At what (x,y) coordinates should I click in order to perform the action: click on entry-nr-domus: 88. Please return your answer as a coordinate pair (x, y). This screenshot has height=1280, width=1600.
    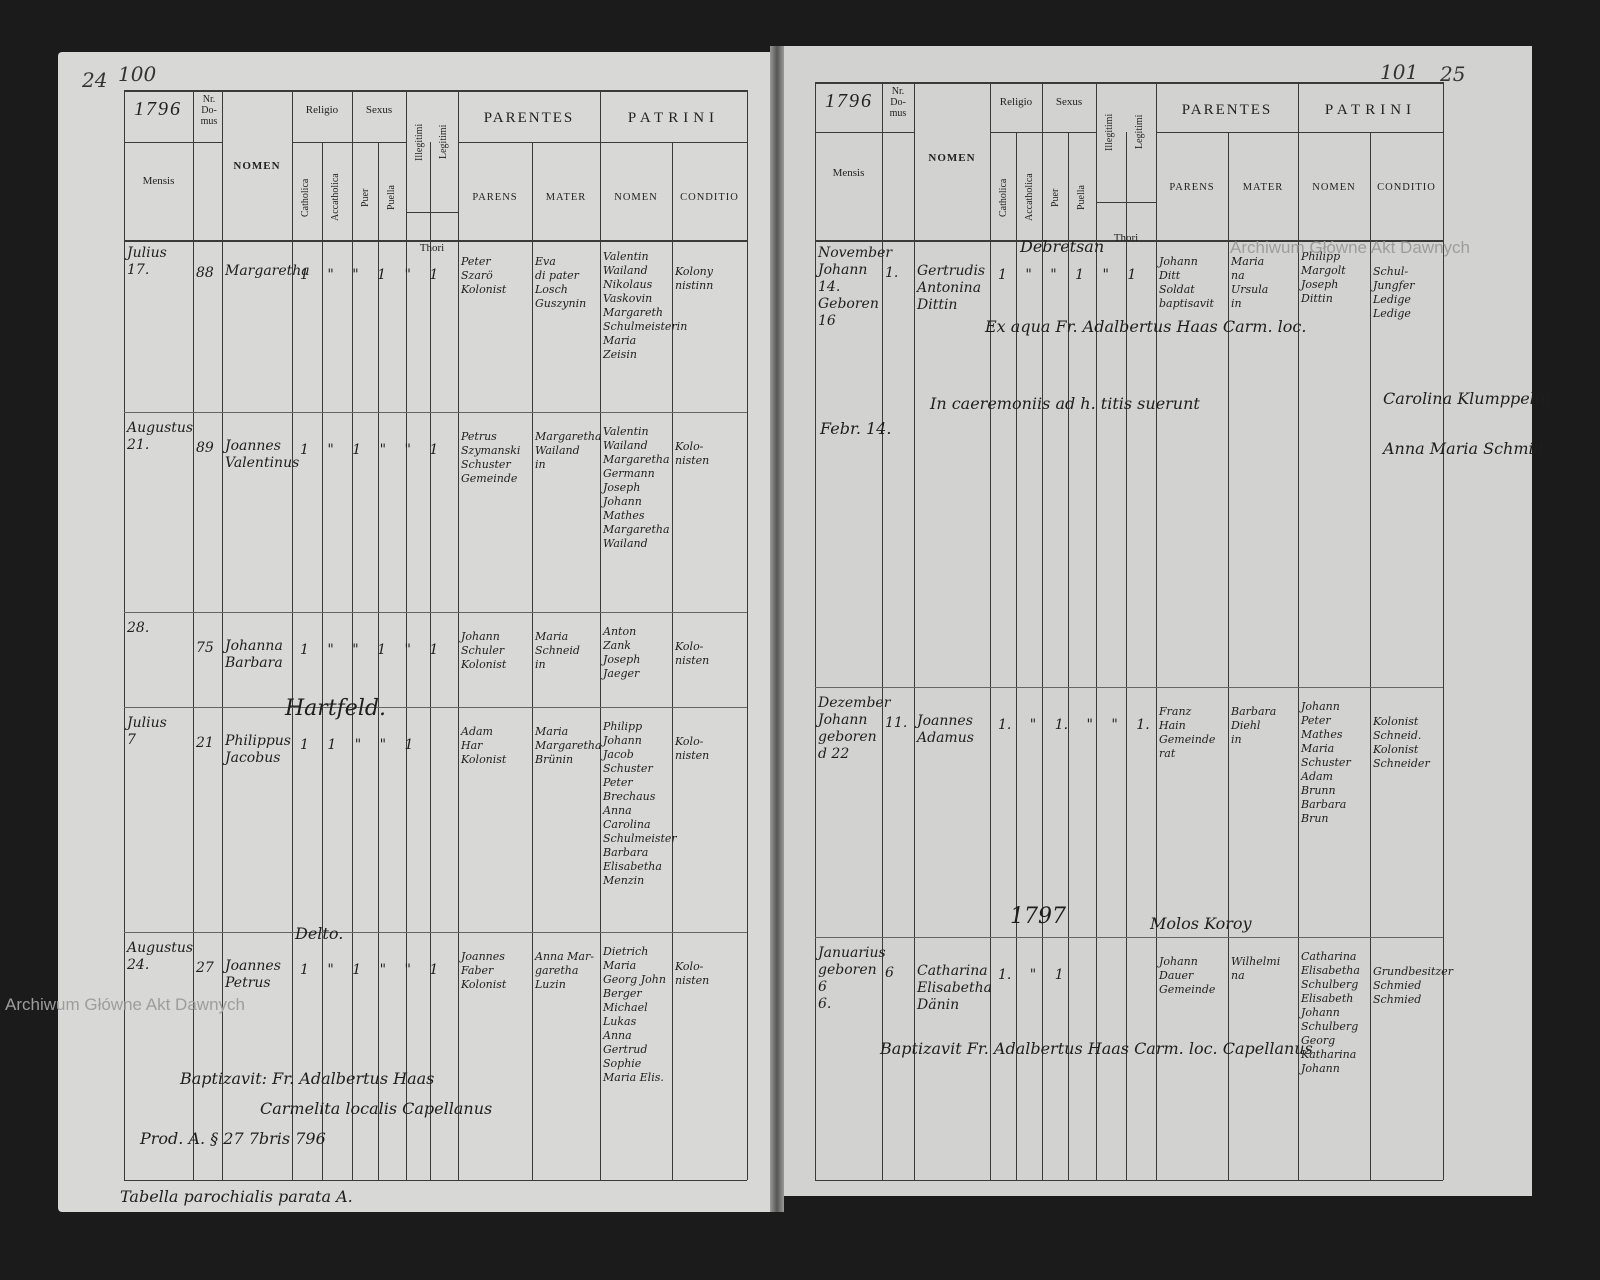
    Looking at the image, I should click on (205, 273).